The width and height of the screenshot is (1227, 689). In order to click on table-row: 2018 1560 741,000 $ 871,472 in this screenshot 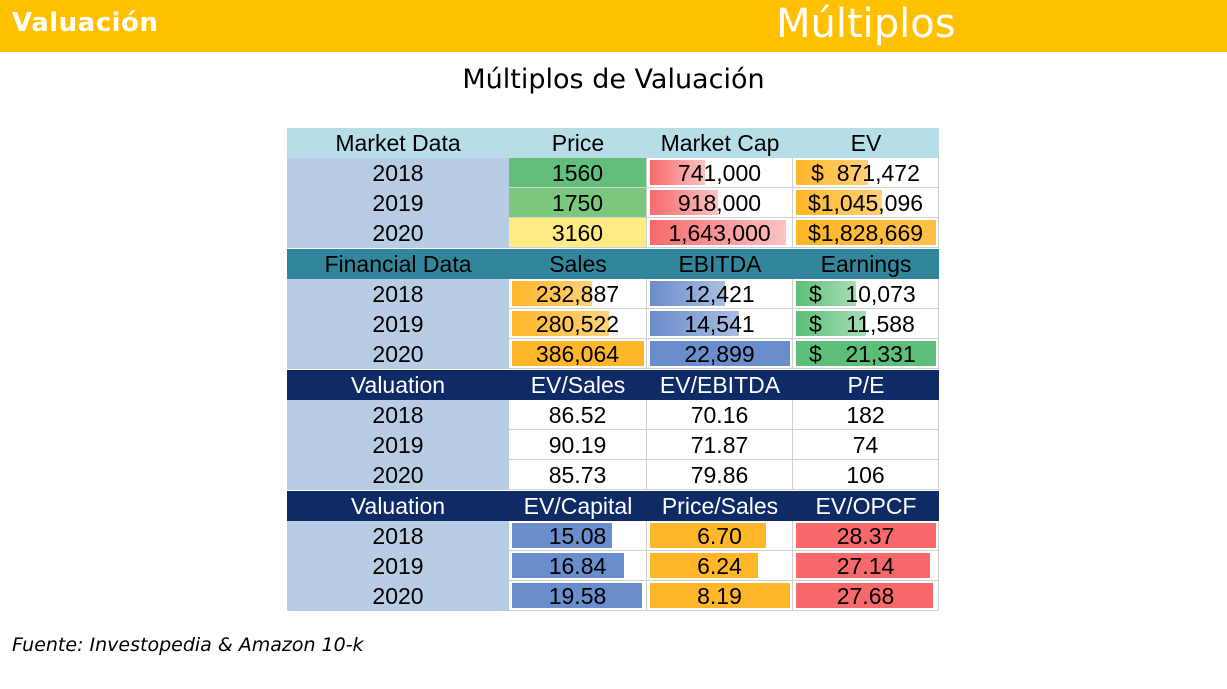, I will do `click(613, 173)`.